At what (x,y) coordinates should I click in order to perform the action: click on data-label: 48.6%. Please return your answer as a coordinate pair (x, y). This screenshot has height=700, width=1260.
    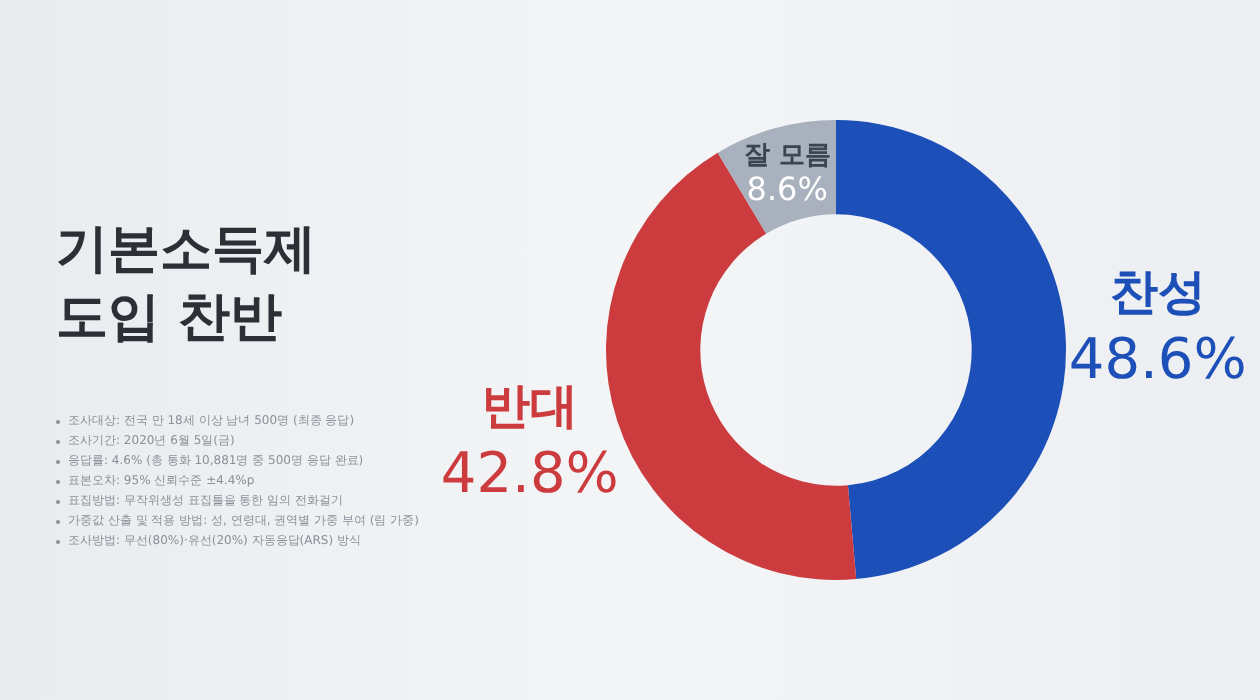
    Looking at the image, I should click on (1157, 359).